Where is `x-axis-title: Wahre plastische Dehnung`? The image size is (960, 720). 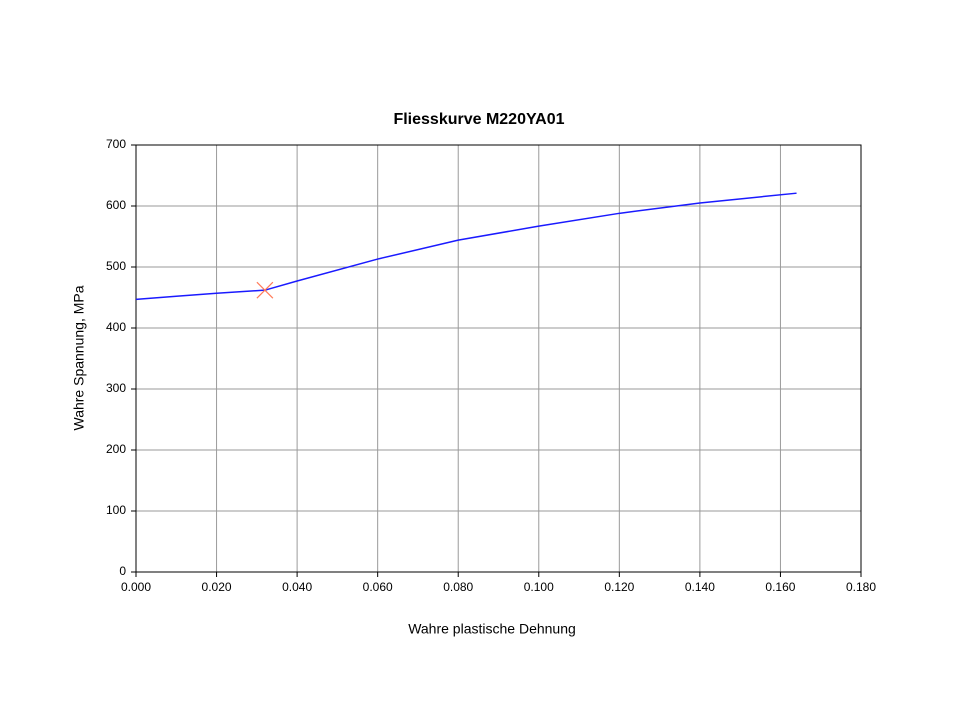
x-axis-title: Wahre plastische Dehnung is located at coordinates (492, 629).